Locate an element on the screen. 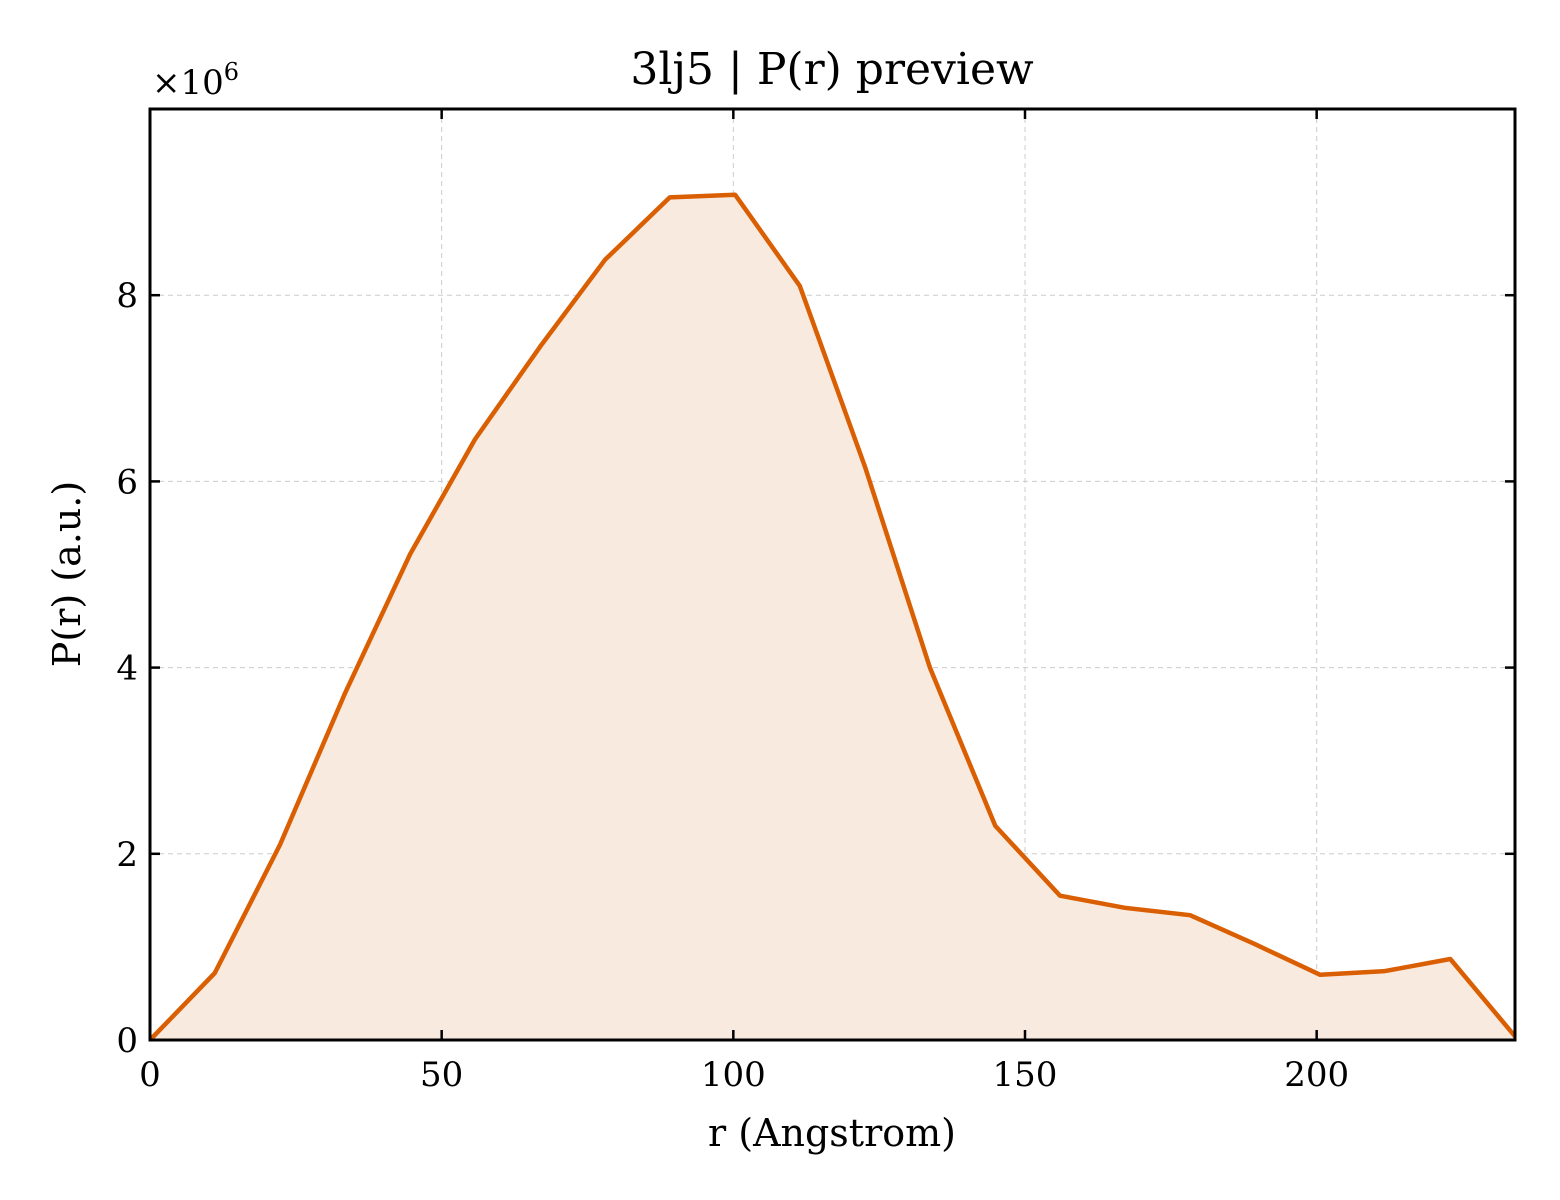 The height and width of the screenshot is (1200, 1560). x-tick-label: 0 is located at coordinates (150, 1075).